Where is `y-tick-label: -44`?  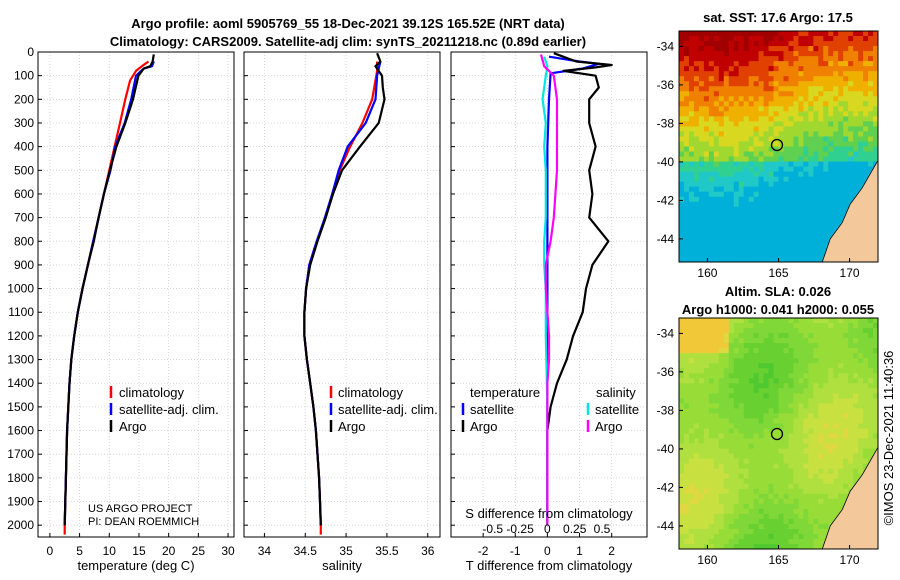 y-tick-label: -44 is located at coordinates (666, 526).